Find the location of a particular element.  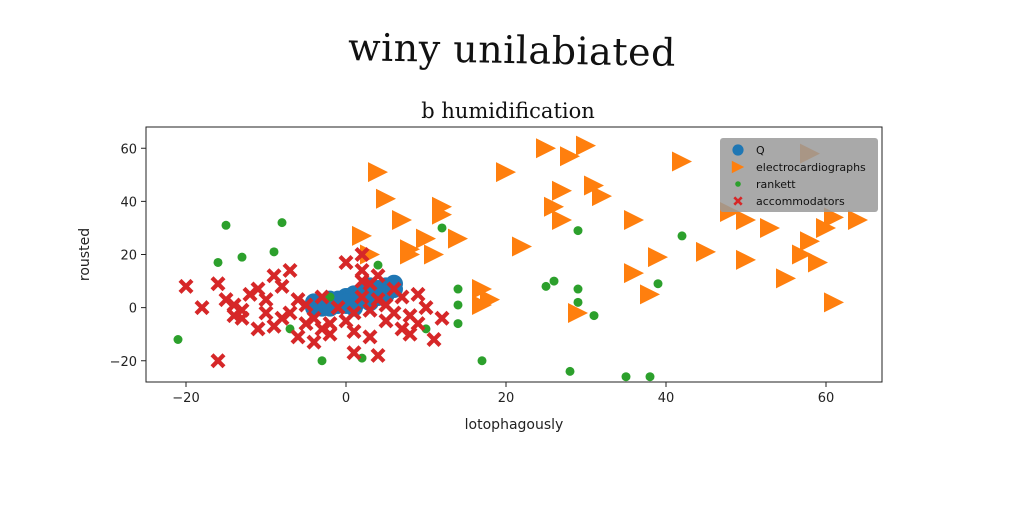

y-tick-label: 60 is located at coordinates (128, 149).